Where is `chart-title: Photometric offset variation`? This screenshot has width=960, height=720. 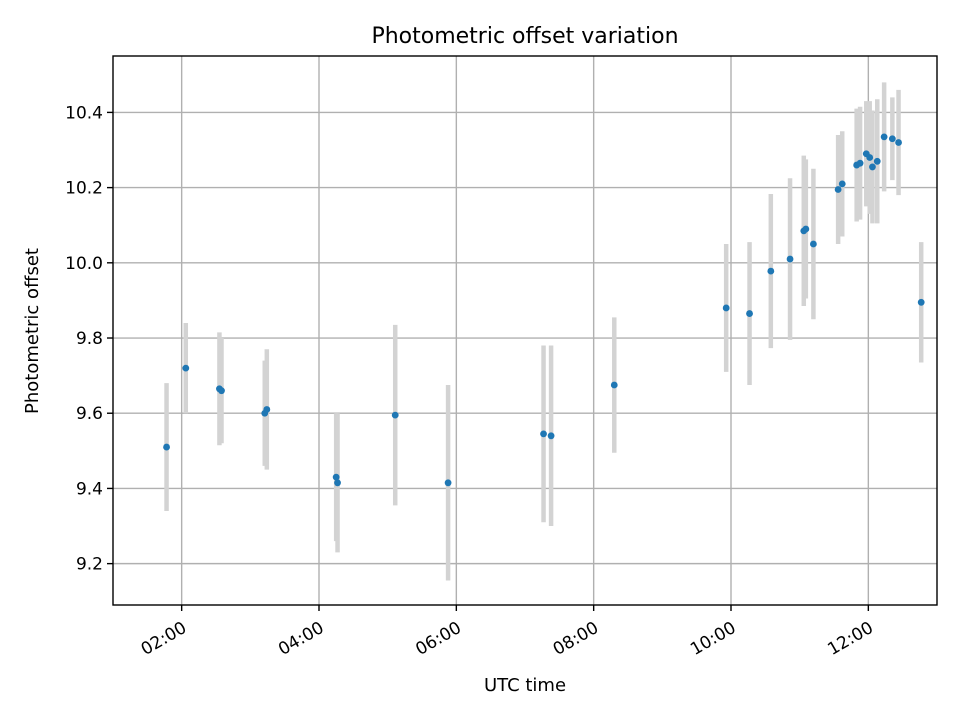 chart-title: Photometric offset variation is located at coordinates (524, 36).